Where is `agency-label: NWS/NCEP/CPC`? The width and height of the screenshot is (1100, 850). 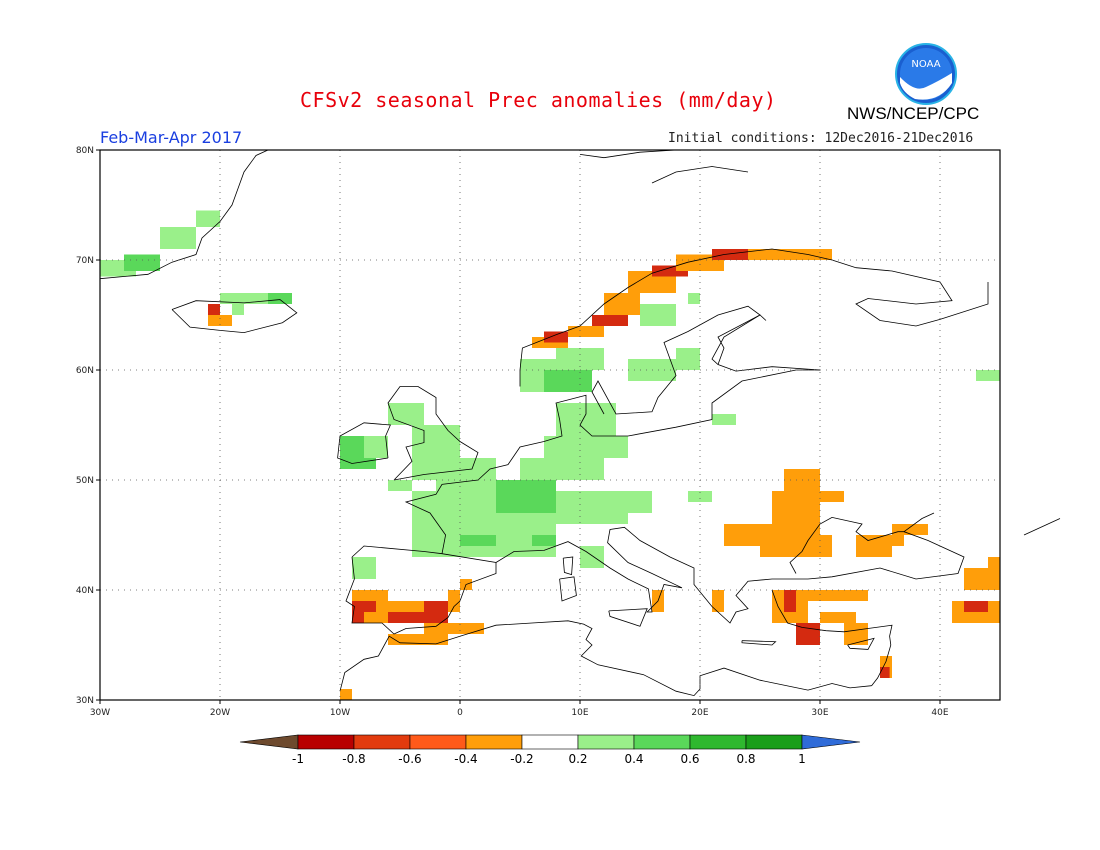 agency-label: NWS/NCEP/CPC is located at coordinates (913, 113).